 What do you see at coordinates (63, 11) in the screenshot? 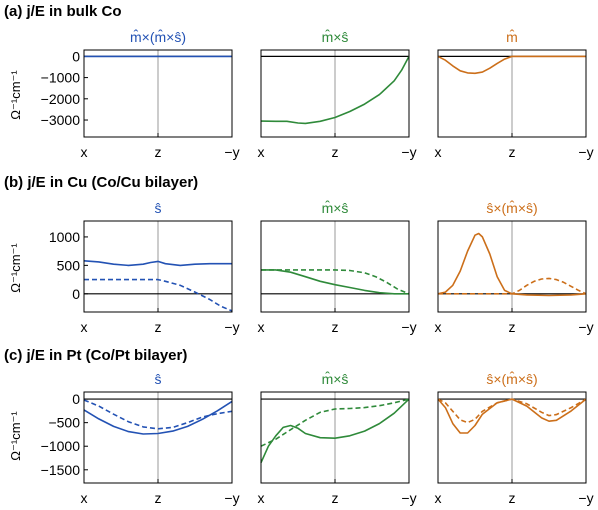
I see `row-title: (a) j/E in bulk Co` at bounding box center [63, 11].